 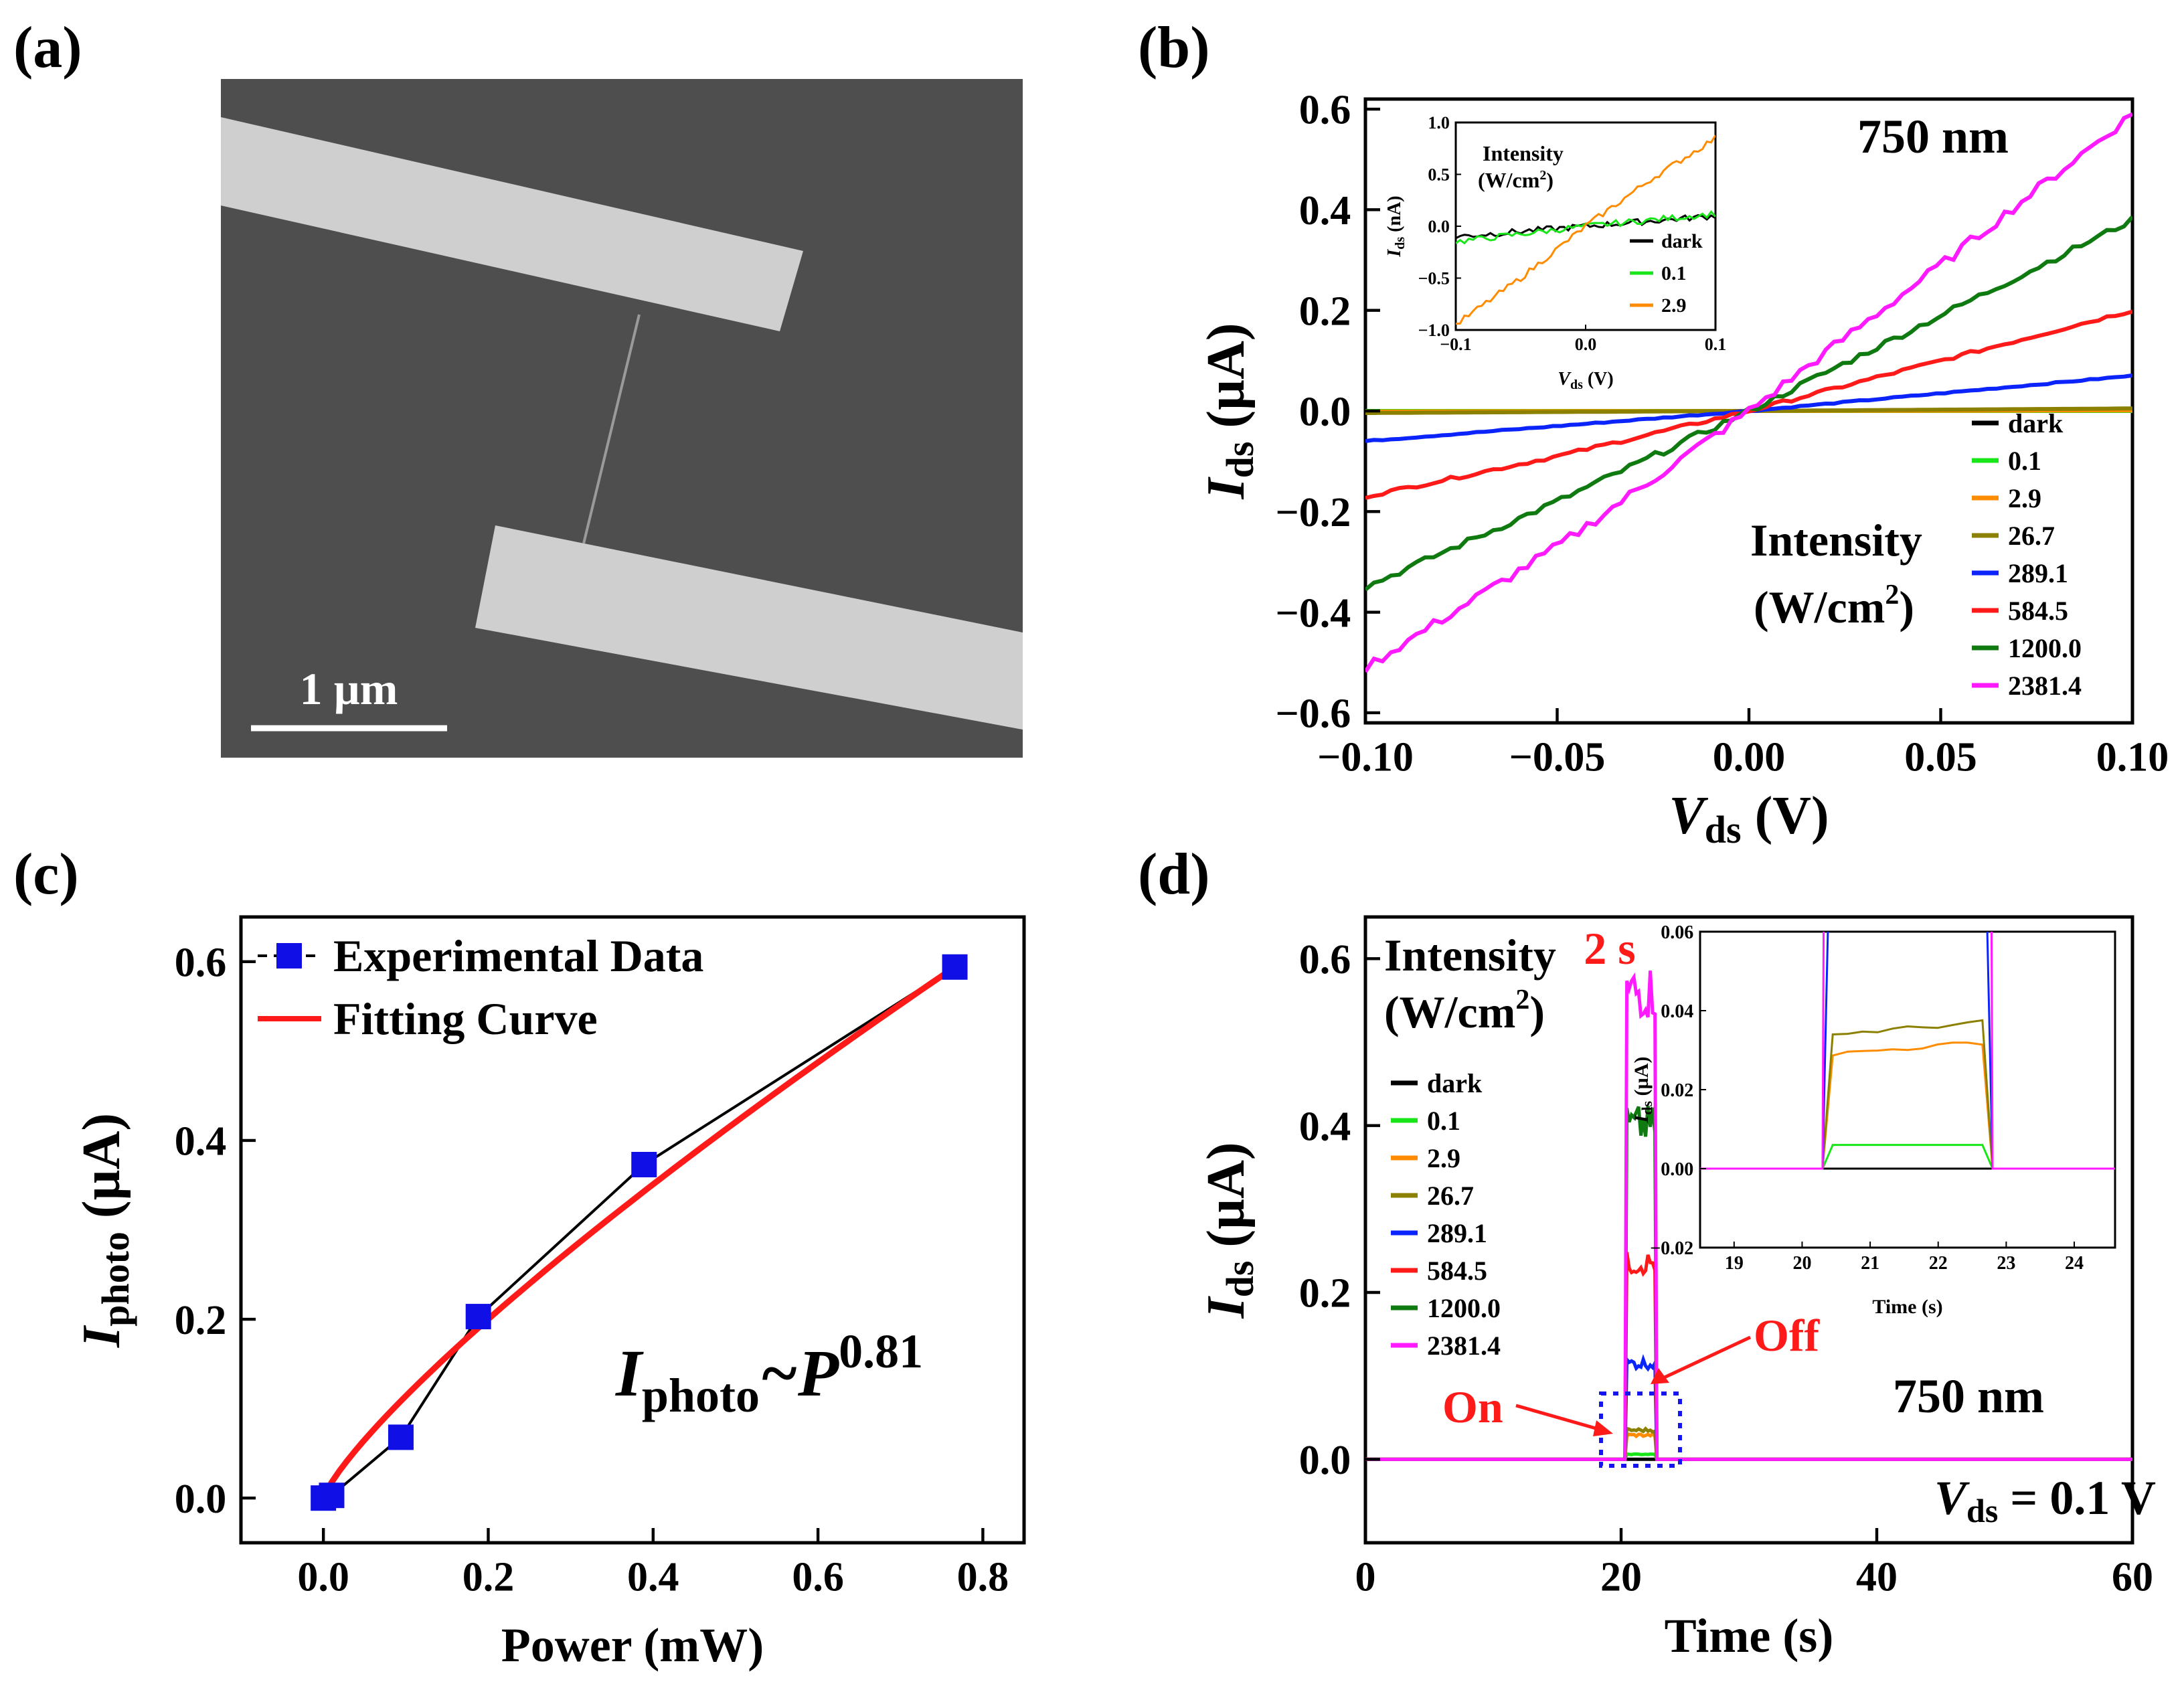 What do you see at coordinates (1704, 1358) in the screenshot?
I see `off-arrow` at bounding box center [1704, 1358].